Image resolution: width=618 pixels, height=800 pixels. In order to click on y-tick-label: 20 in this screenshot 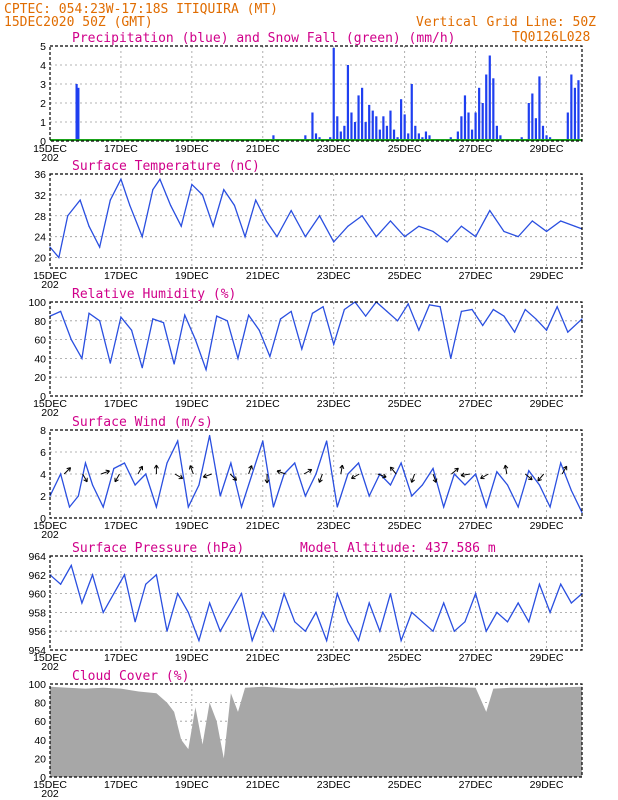, I will do `click(40, 378)`.